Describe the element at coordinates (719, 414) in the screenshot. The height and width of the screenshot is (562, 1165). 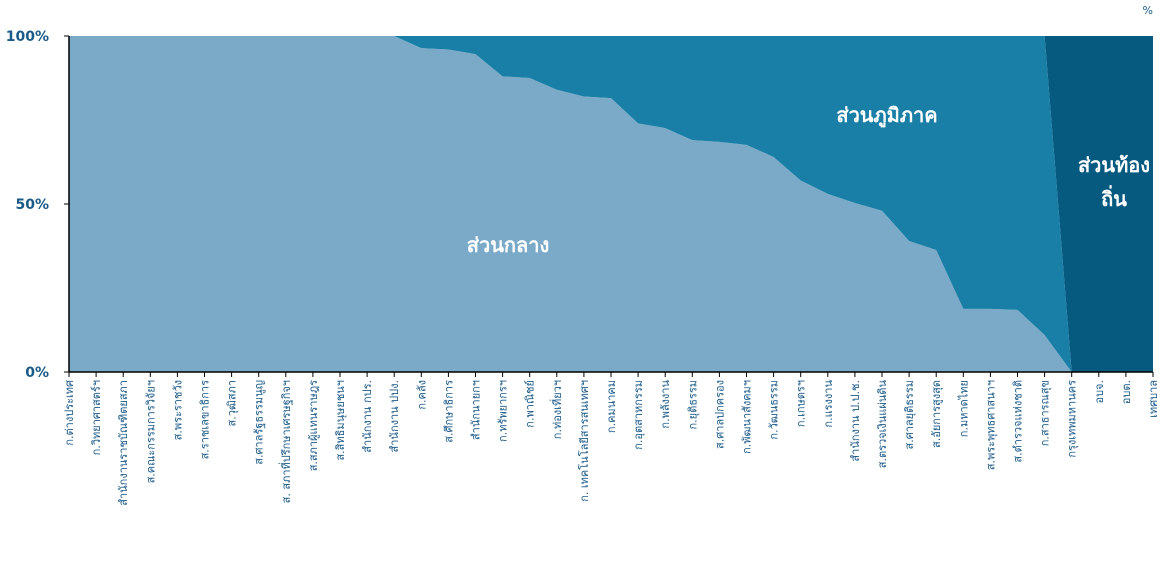
I see `x-tick-label: ส.ศาลปกครอง` at that location.